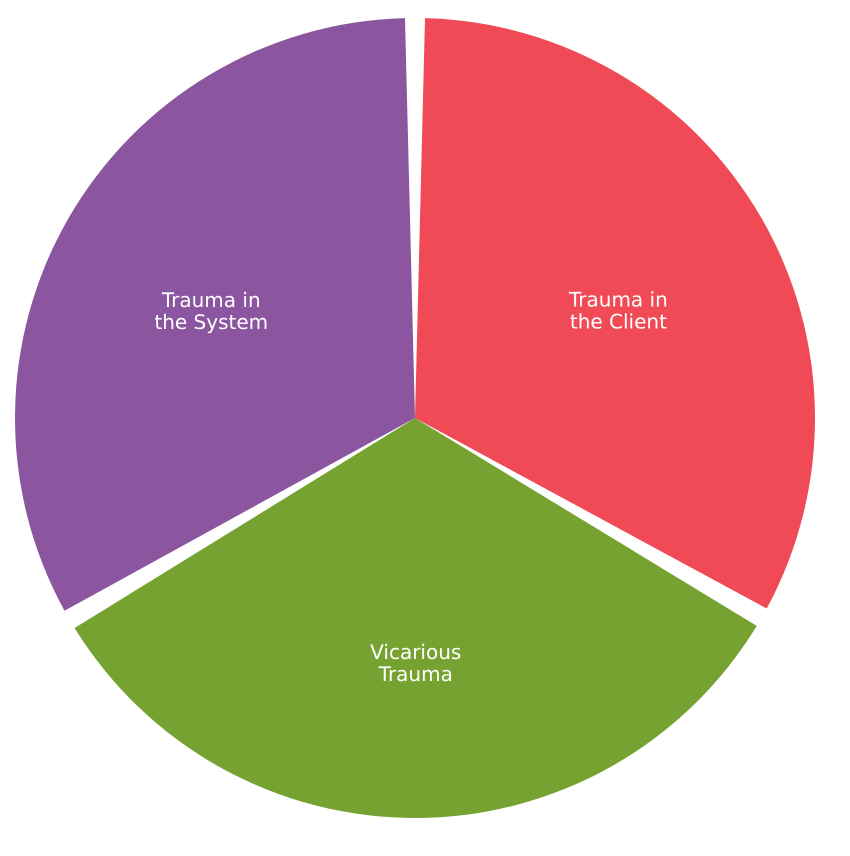 The height and width of the screenshot is (856, 850). I want to click on slice-label: Vicarious Trauma, so click(416, 663).